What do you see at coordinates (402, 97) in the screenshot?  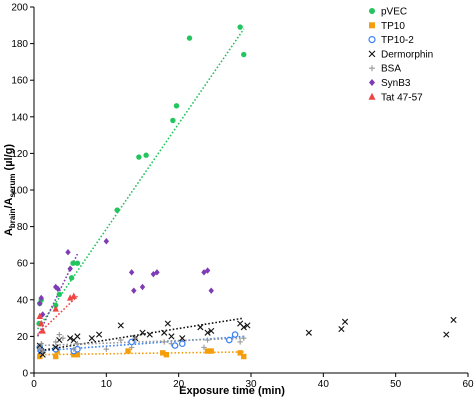 I see `legend-label: Tat 47-57` at bounding box center [402, 97].